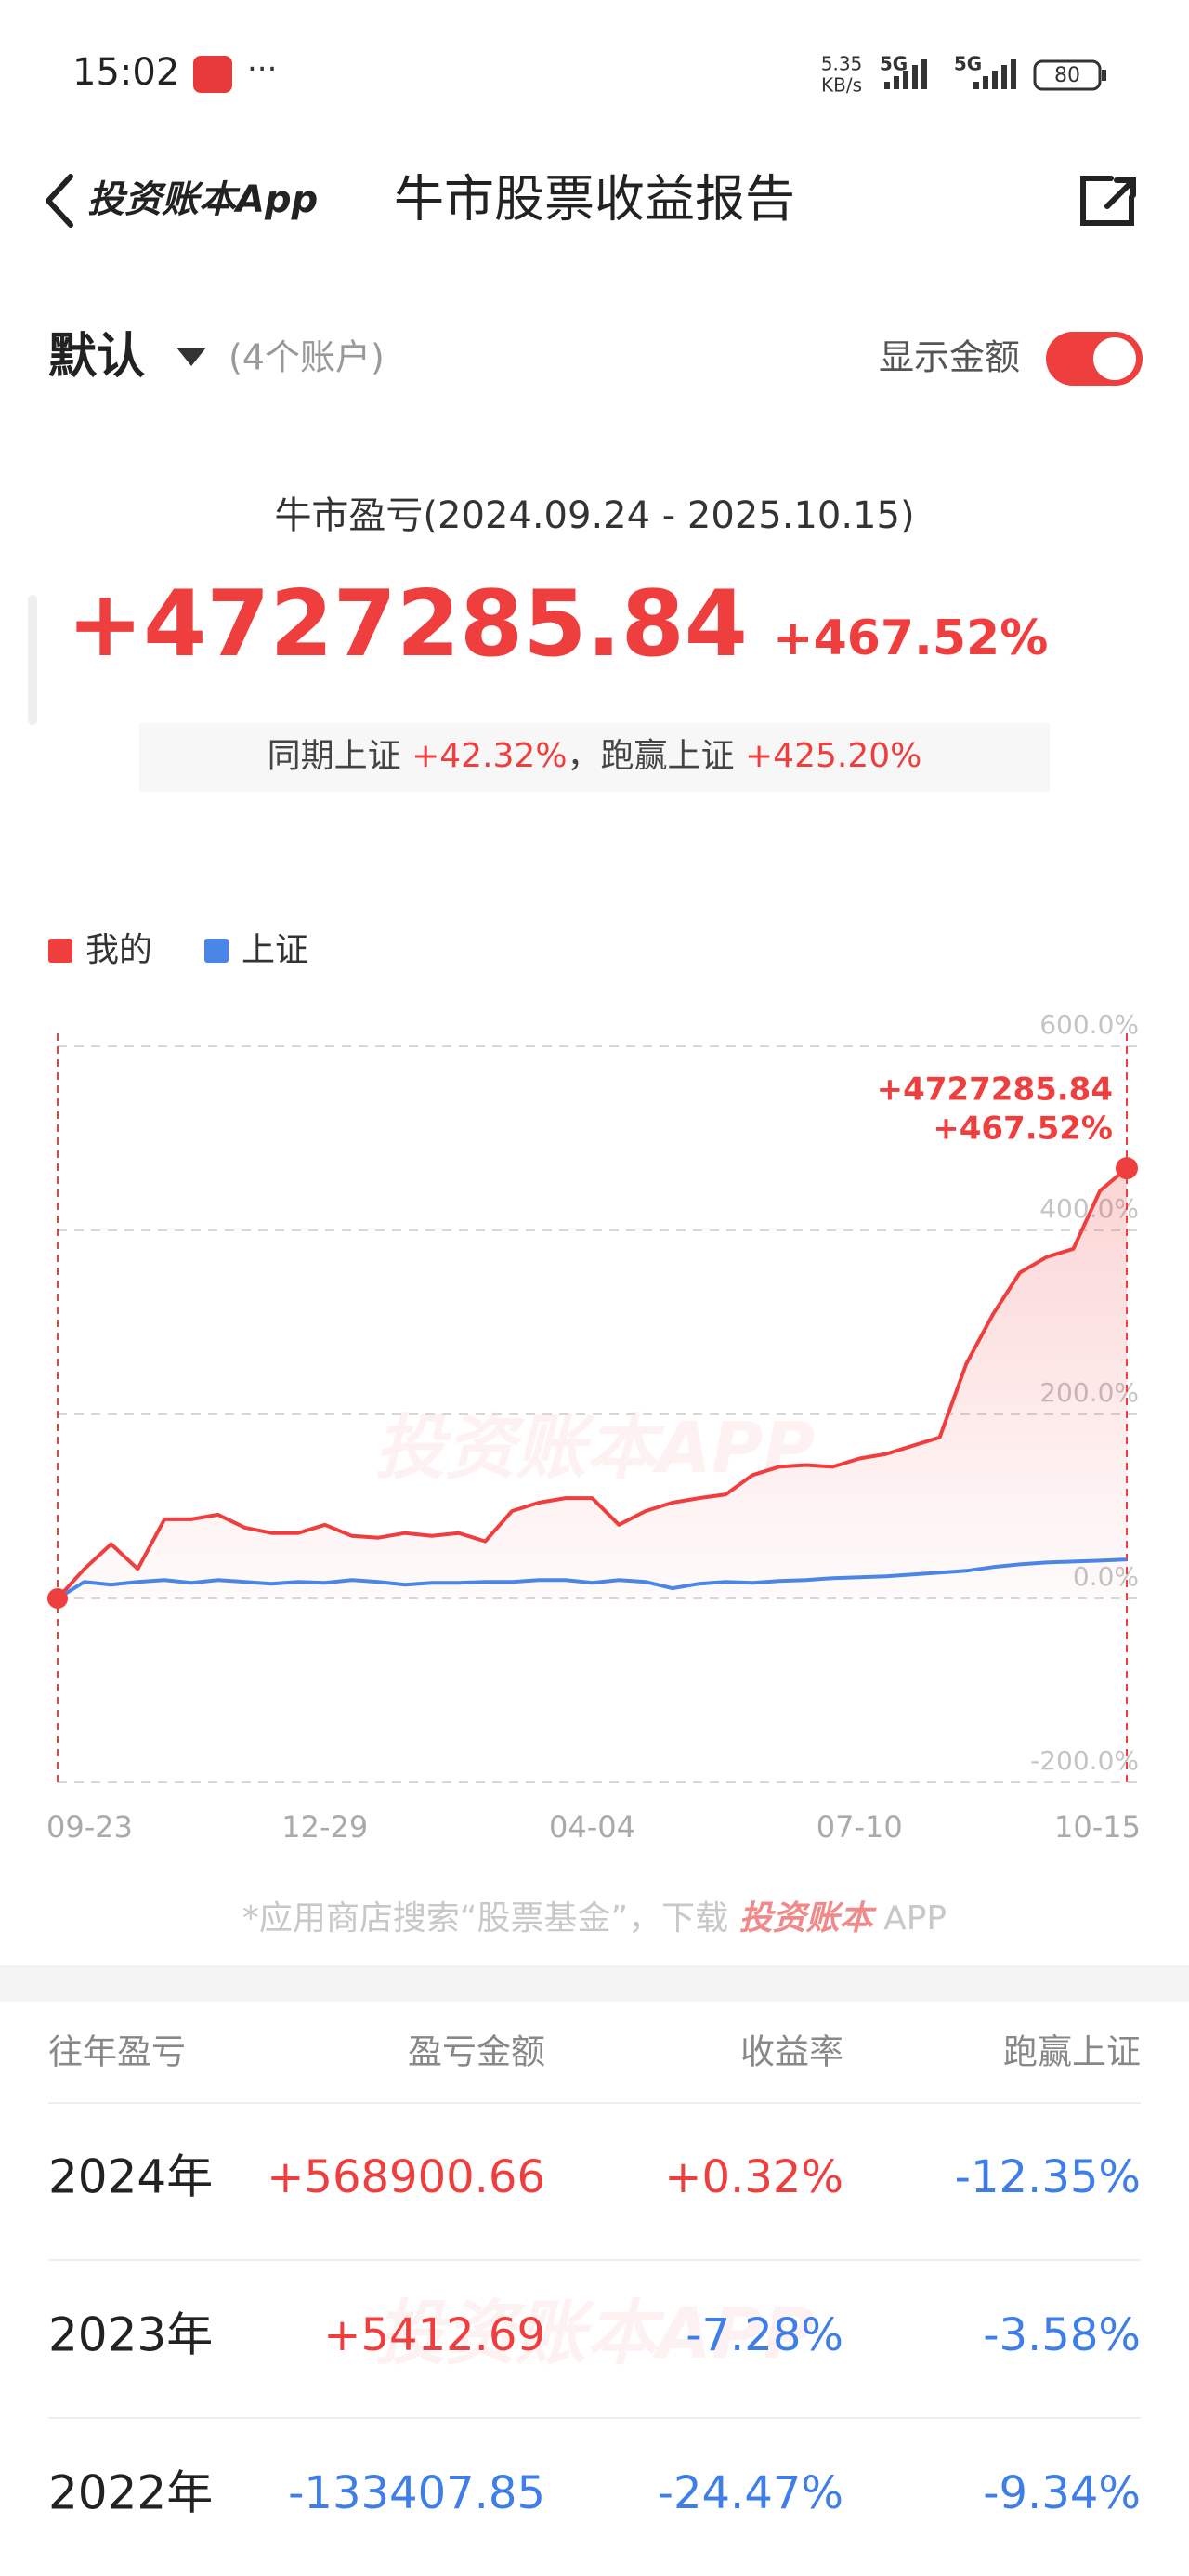 Image resolution: width=1189 pixels, height=2576 pixels. I want to click on compare-value: +425.20%, so click(833, 756).